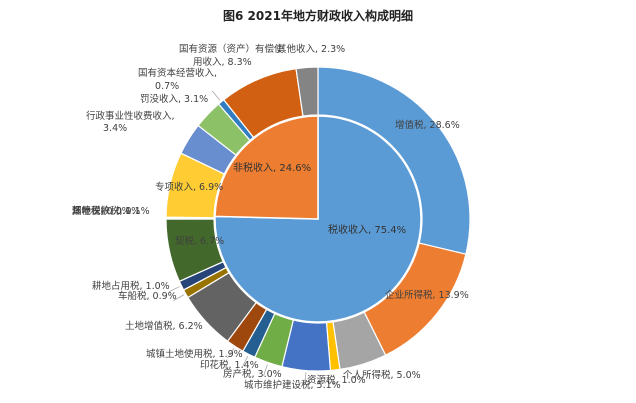 The height and width of the screenshot is (403, 636). I want to click on outer-label-4: 城市维护建设税, 5.1%, so click(292, 385).